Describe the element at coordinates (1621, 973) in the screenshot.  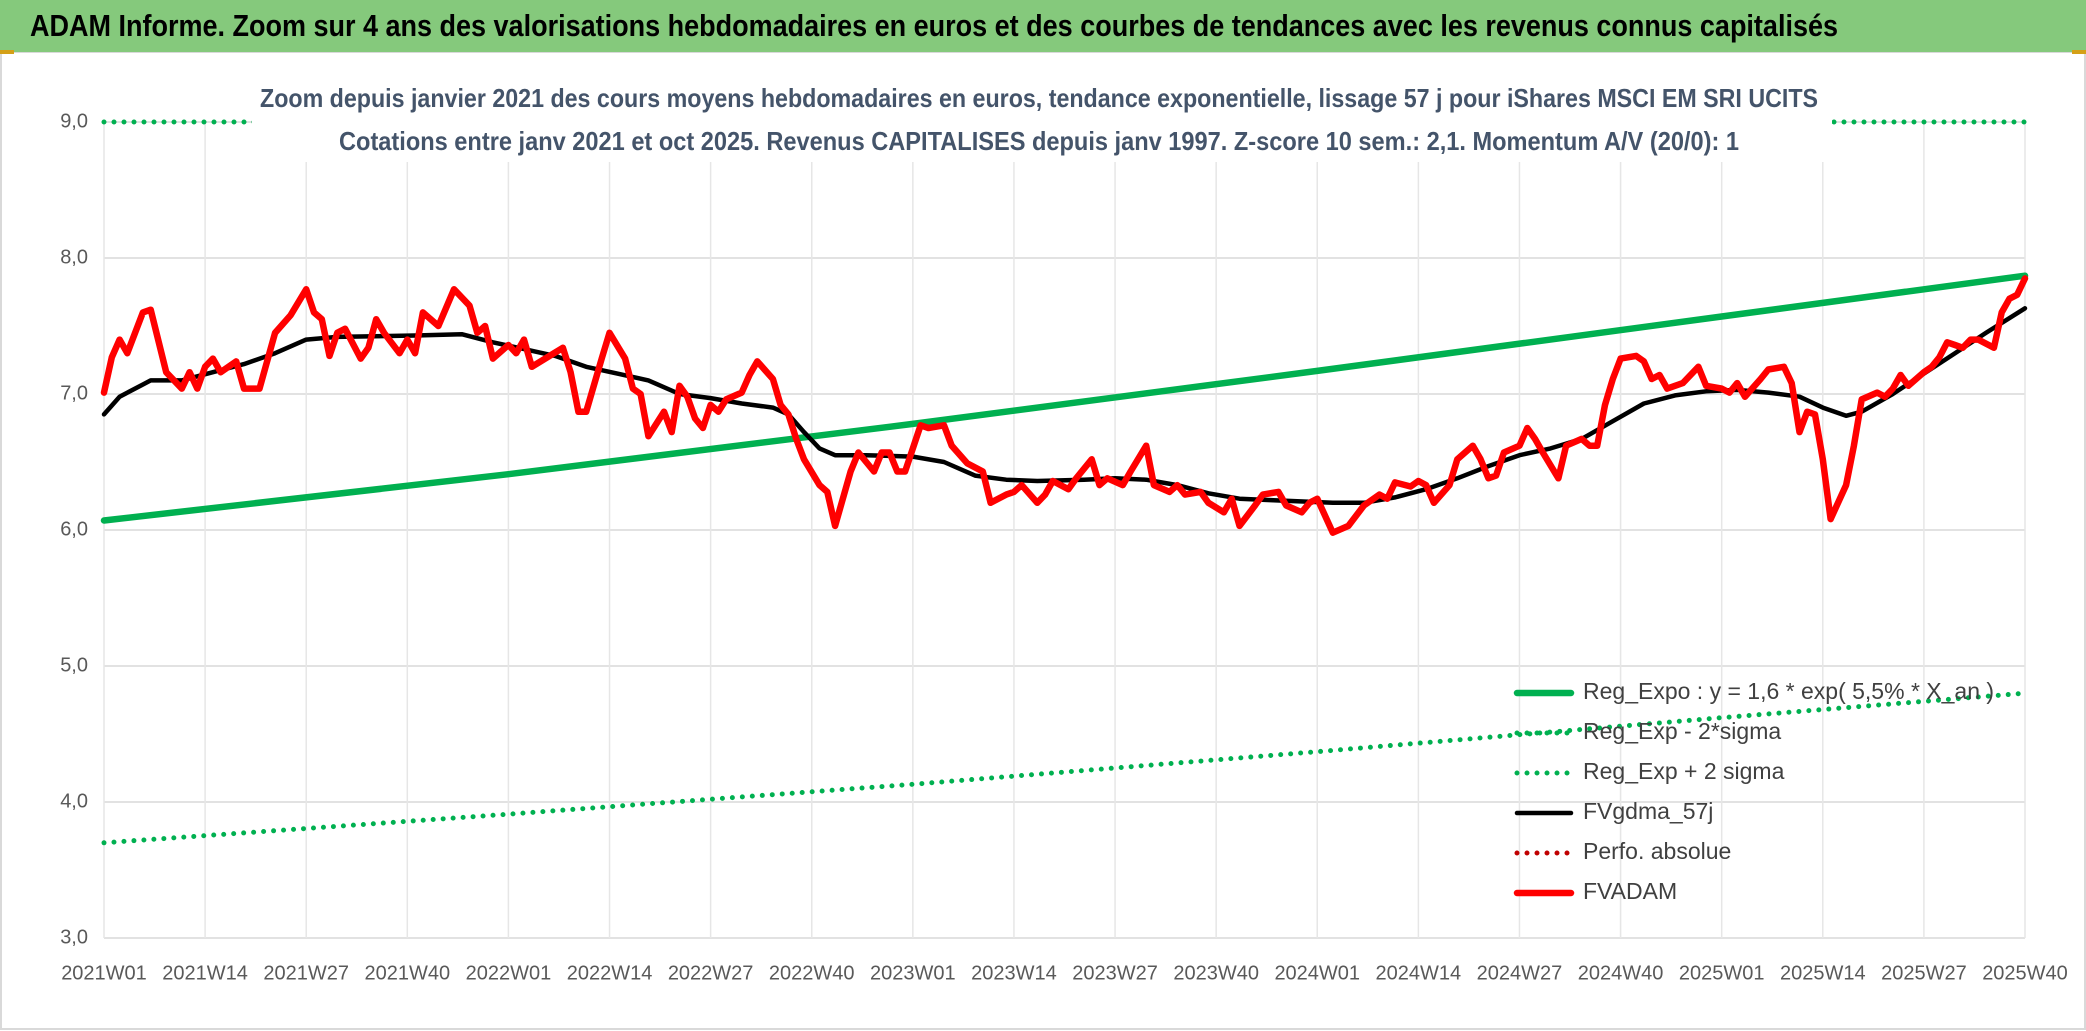
I see `x-tick-label: 2024W40` at that location.